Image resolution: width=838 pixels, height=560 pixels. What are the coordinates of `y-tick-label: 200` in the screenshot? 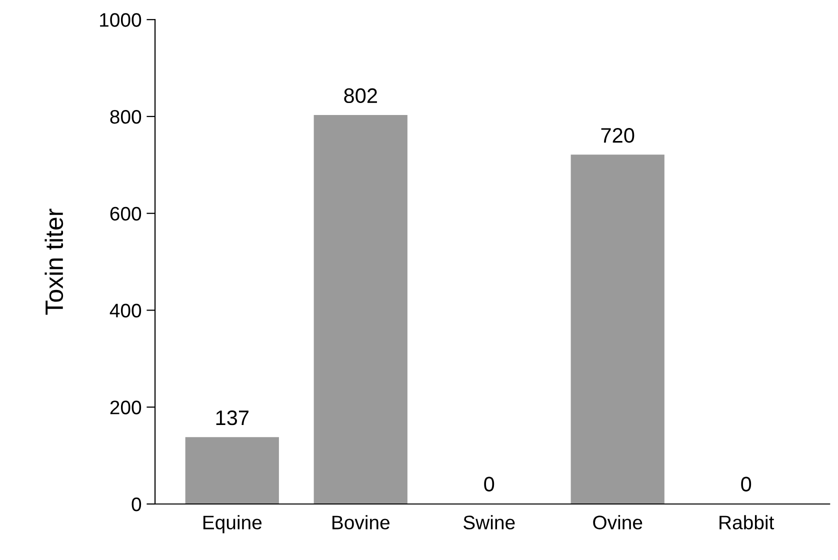 It's located at (126, 407).